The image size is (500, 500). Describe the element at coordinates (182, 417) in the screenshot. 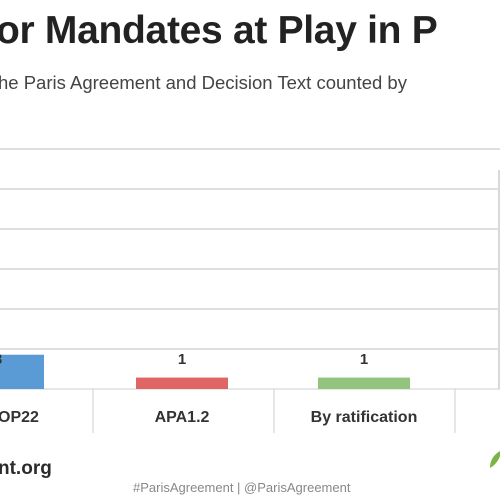

I see `category-label: APA1.2` at that location.